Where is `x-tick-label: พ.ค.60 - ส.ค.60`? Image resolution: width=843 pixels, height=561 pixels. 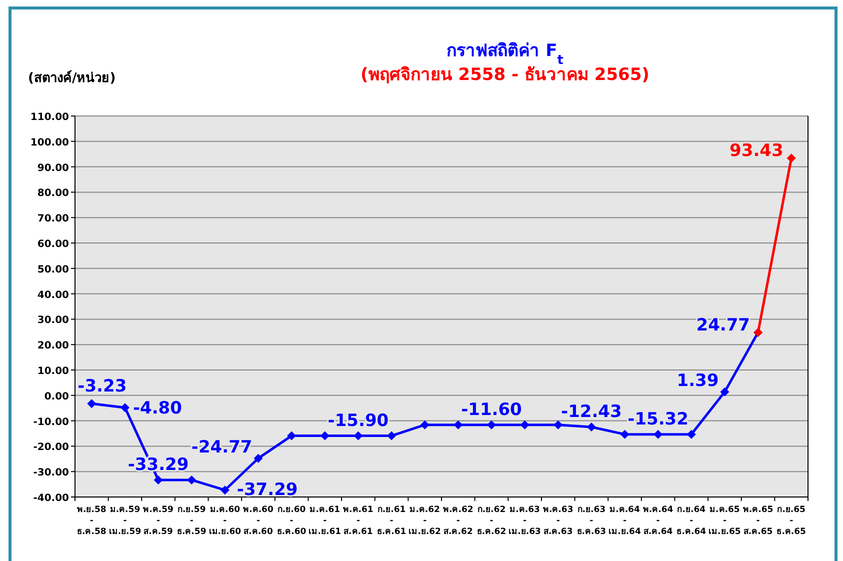
x-tick-label: พ.ค.60 - ส.ค.60 is located at coordinates (258, 521).